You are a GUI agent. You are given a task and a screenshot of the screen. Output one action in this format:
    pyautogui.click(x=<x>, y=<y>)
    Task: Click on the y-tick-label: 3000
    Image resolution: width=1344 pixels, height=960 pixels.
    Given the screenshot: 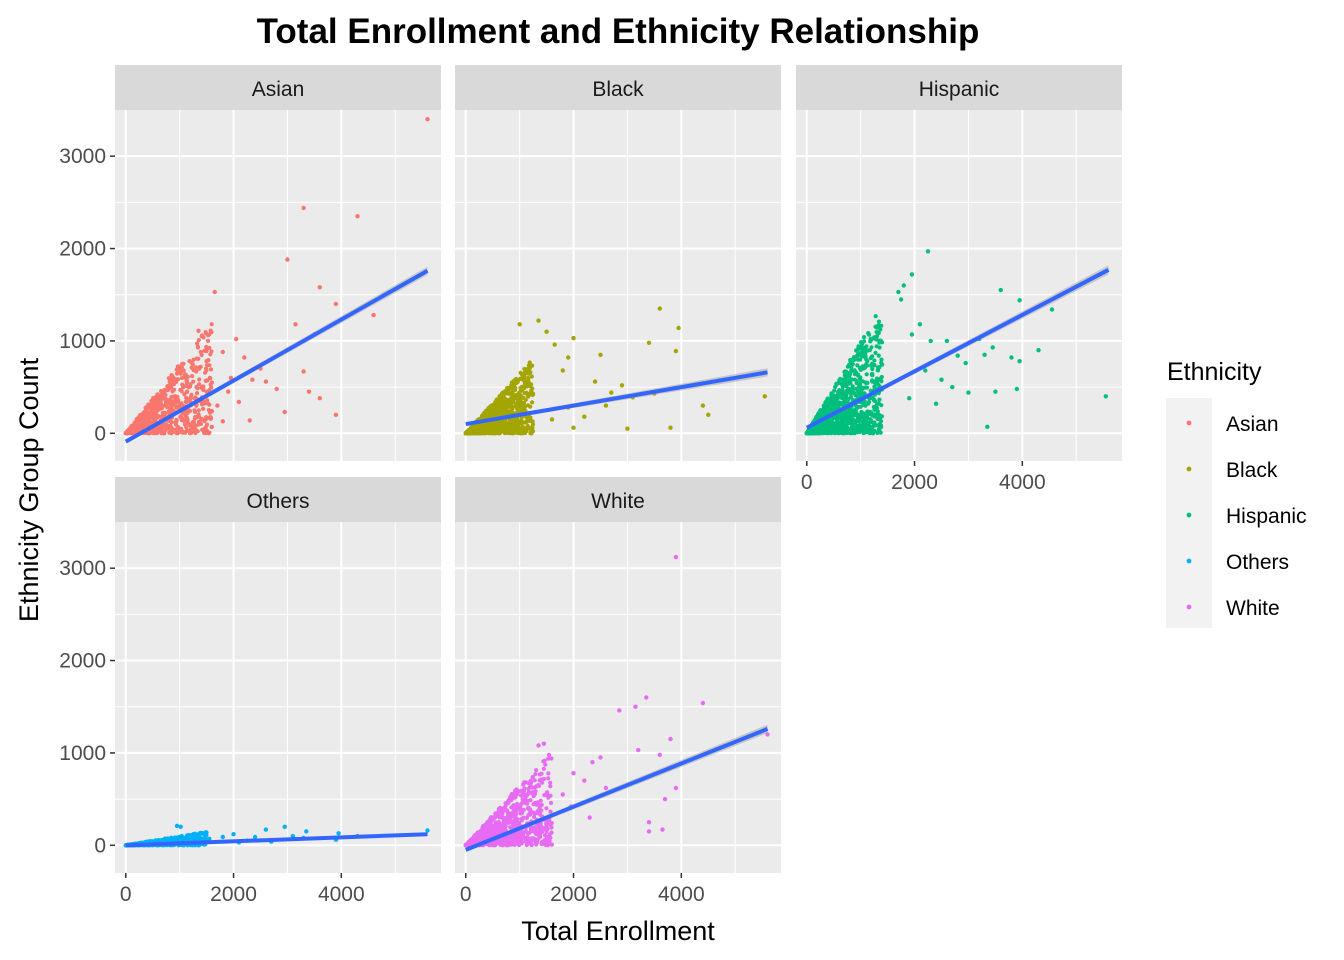 What is the action you would take?
    pyautogui.click(x=82, y=568)
    